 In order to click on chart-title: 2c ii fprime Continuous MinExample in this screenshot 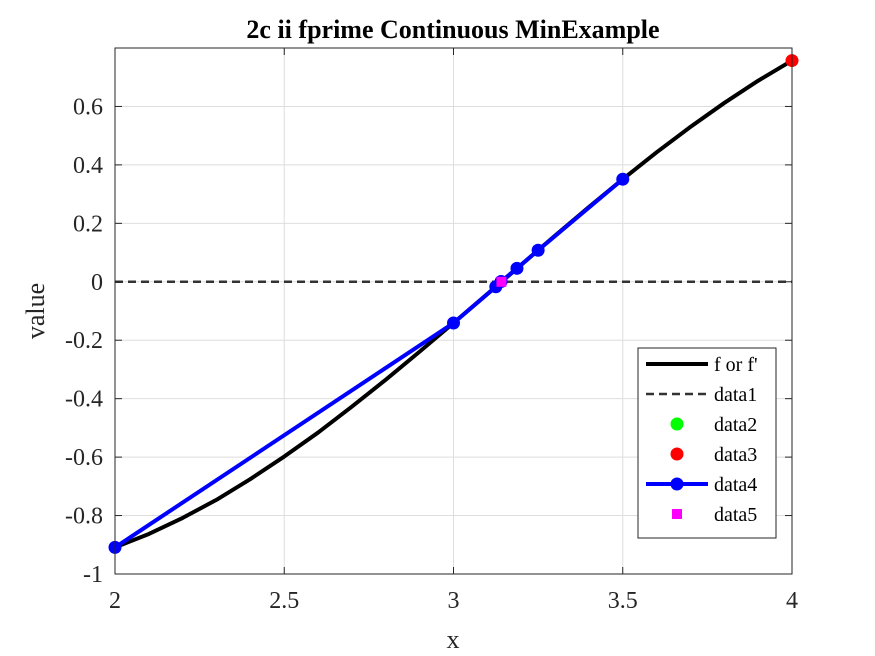, I will do `click(452, 29)`.